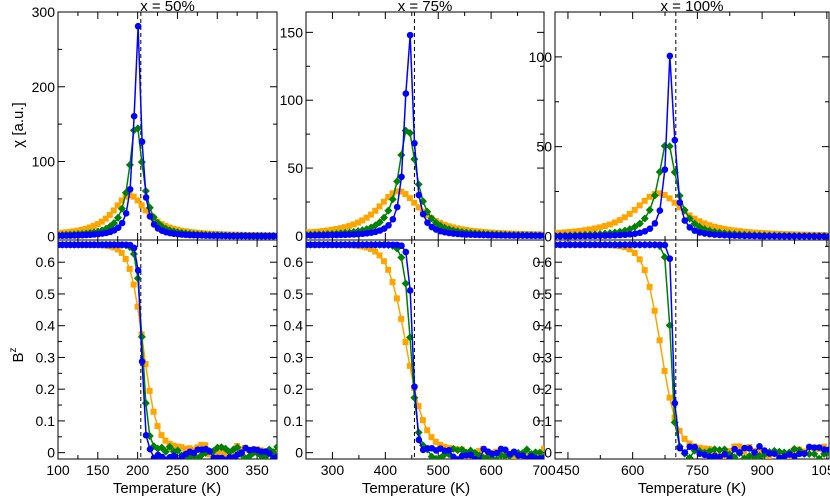 This screenshot has width=830, height=499. I want to click on bz-y-tick-label: 0.2, so click(294, 389).